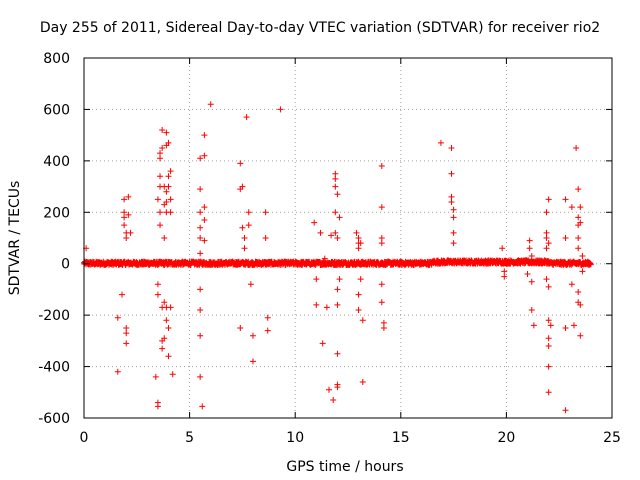  What do you see at coordinates (189, 438) in the screenshot?
I see `x-tick-label: 5` at bounding box center [189, 438].